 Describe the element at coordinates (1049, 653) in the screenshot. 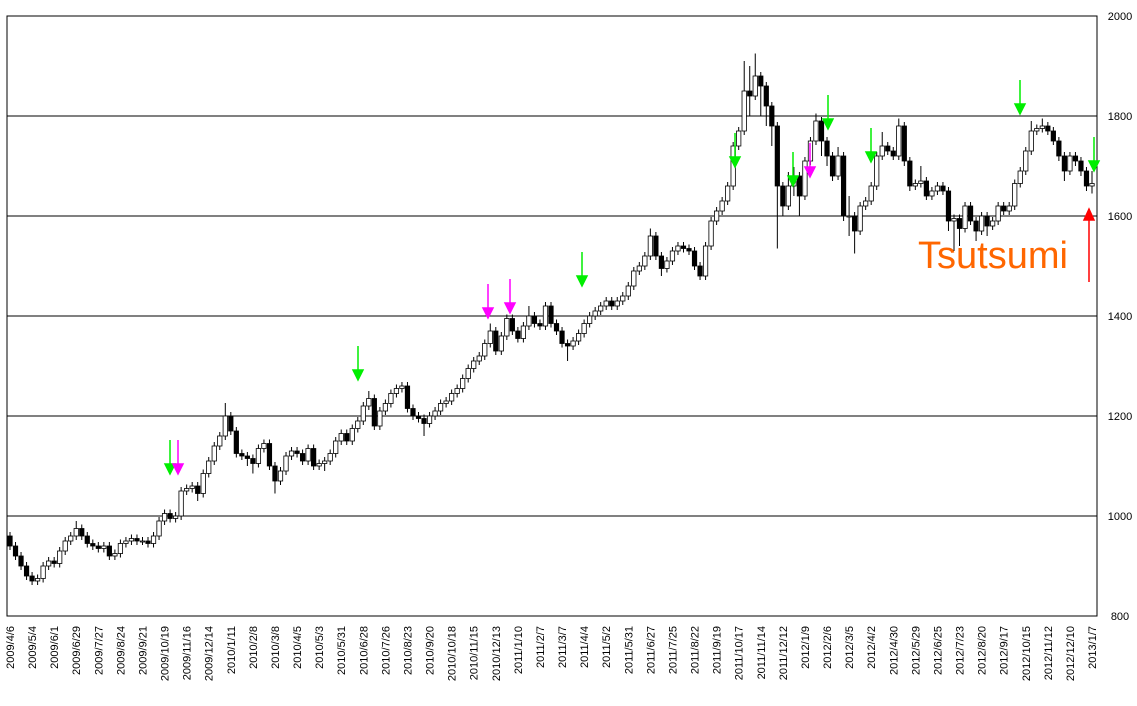

I see `x-tick-label: 2012/11/12` at that location.